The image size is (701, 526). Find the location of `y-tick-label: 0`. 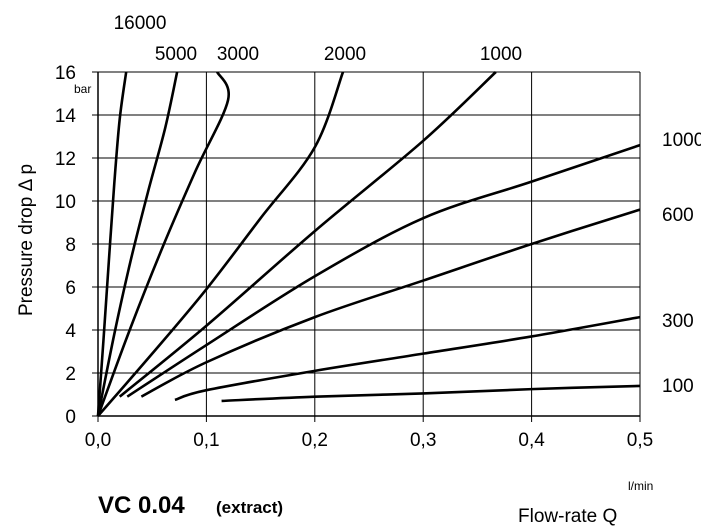

y-tick-label: 0 is located at coordinates (70, 417).